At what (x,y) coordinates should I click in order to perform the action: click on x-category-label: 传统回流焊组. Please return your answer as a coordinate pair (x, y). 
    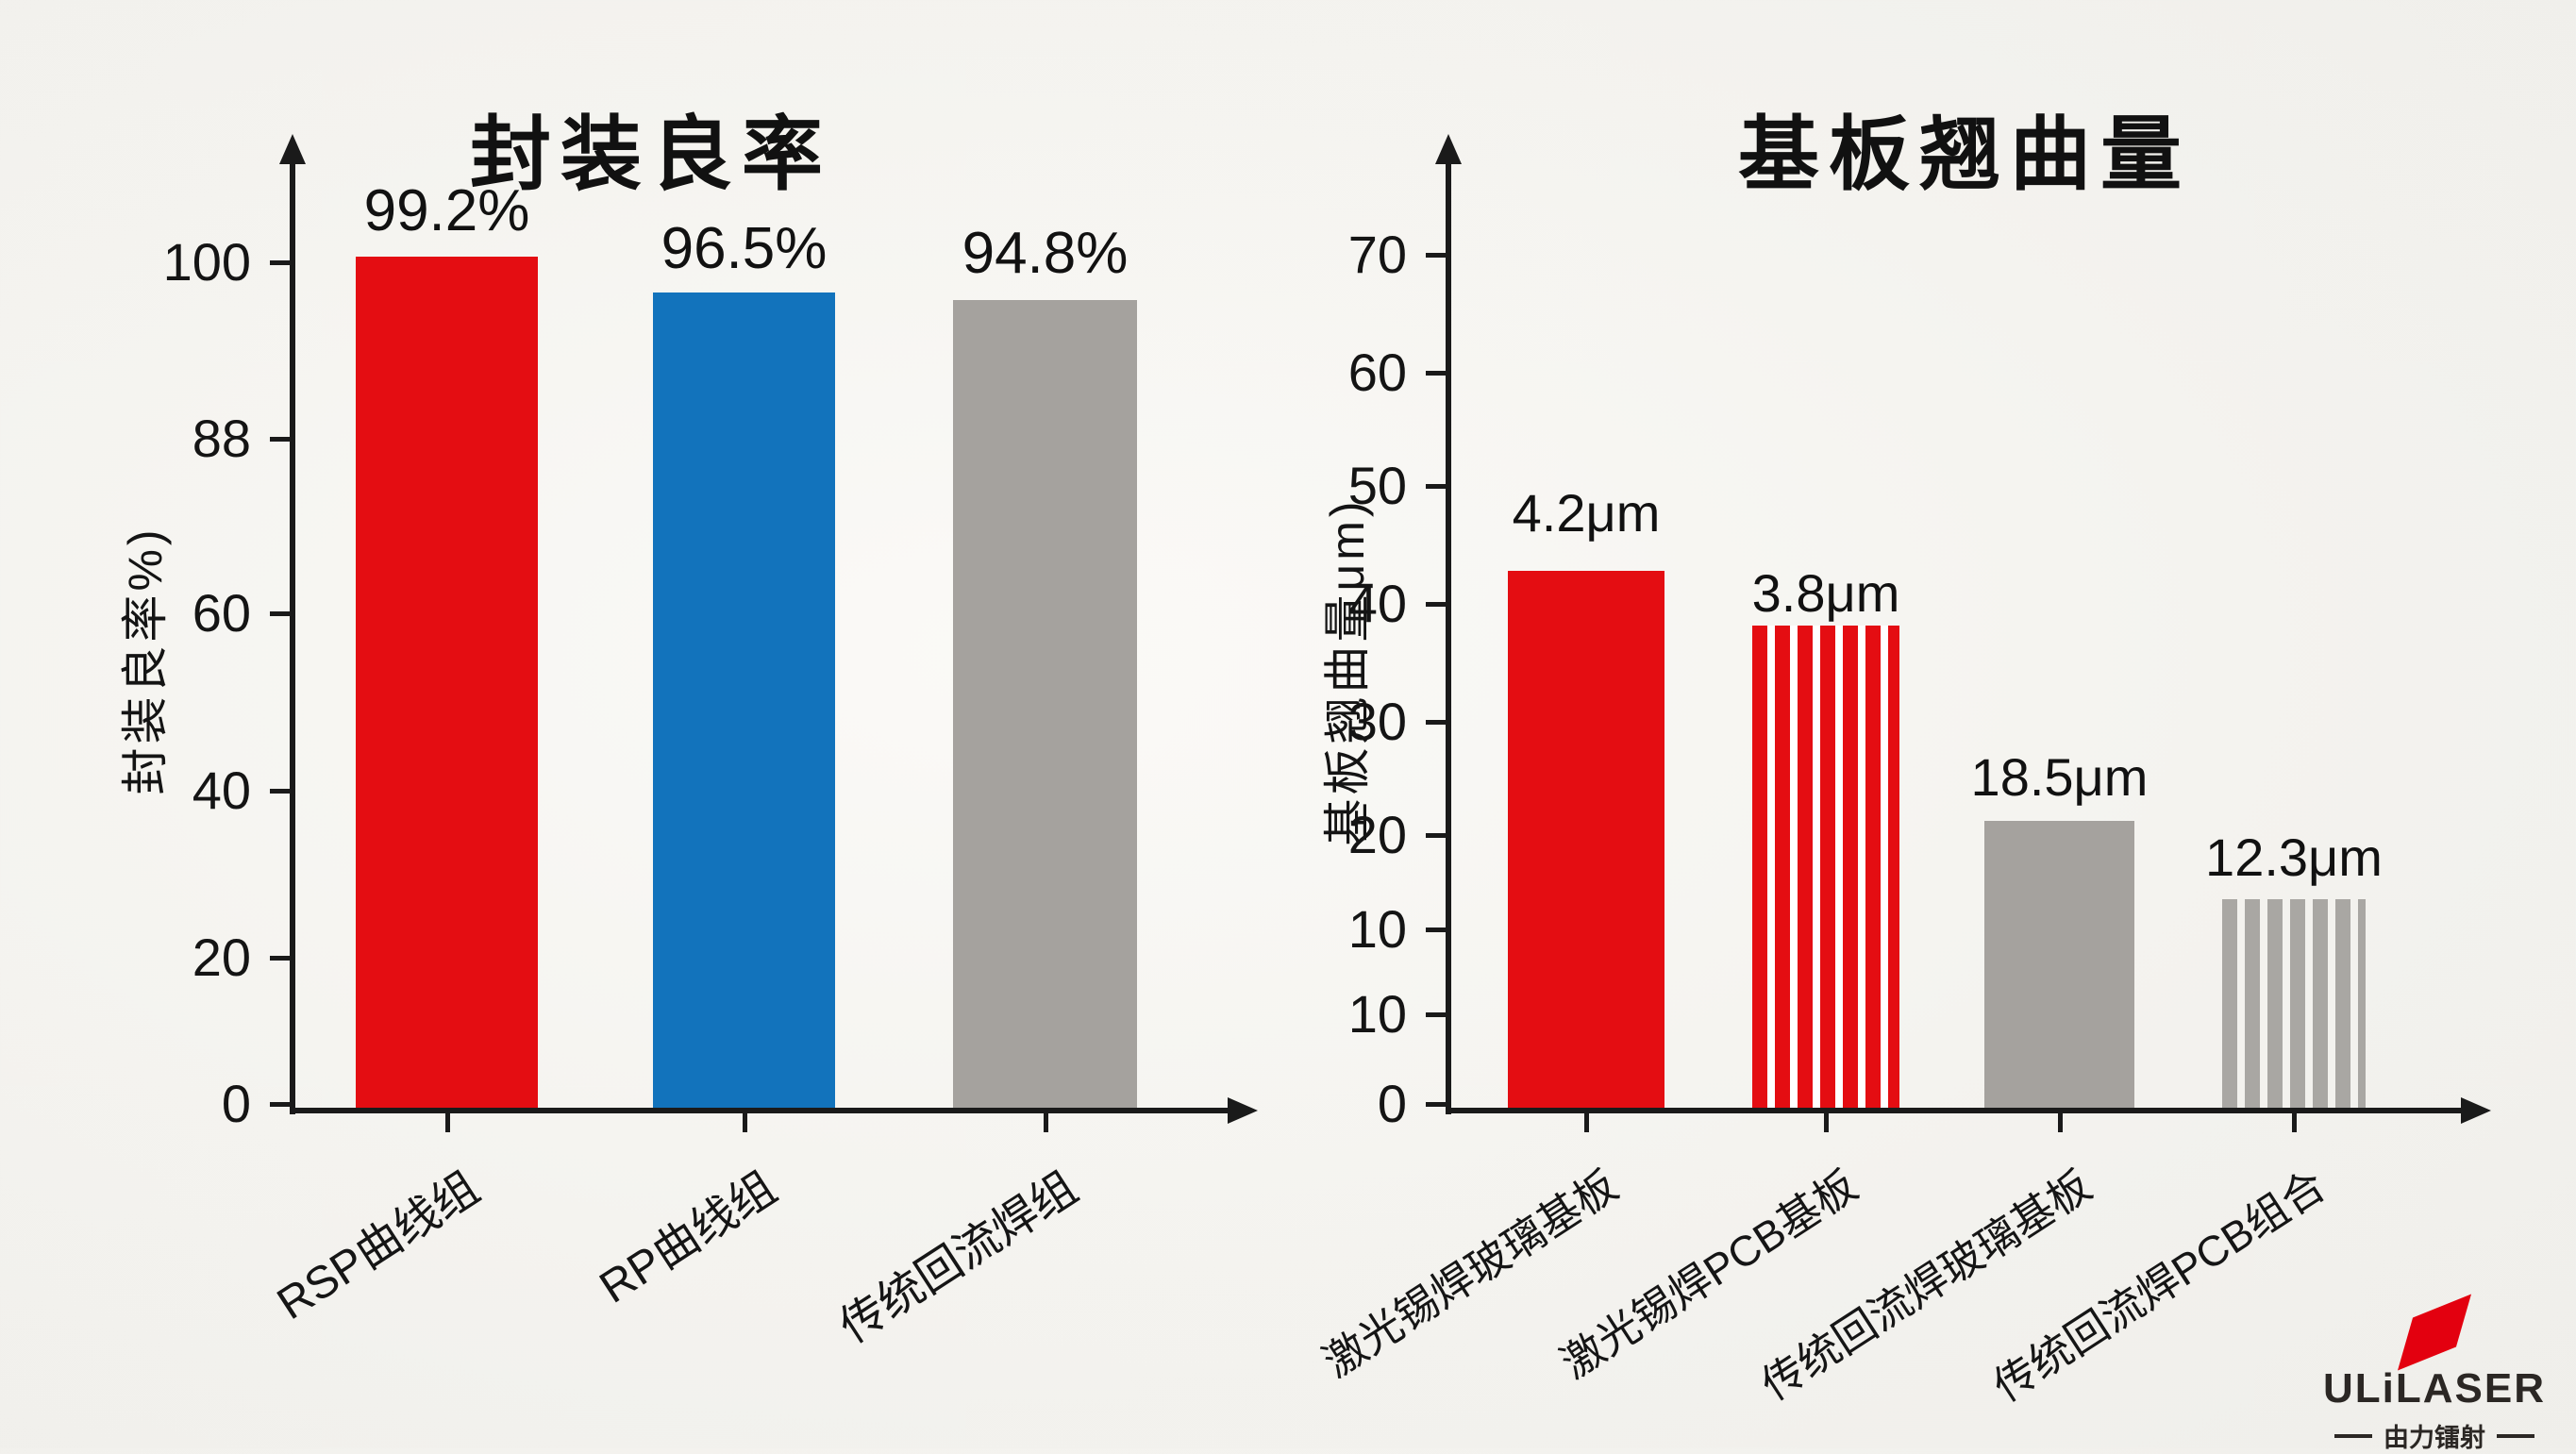
    Looking at the image, I should click on (958, 1257).